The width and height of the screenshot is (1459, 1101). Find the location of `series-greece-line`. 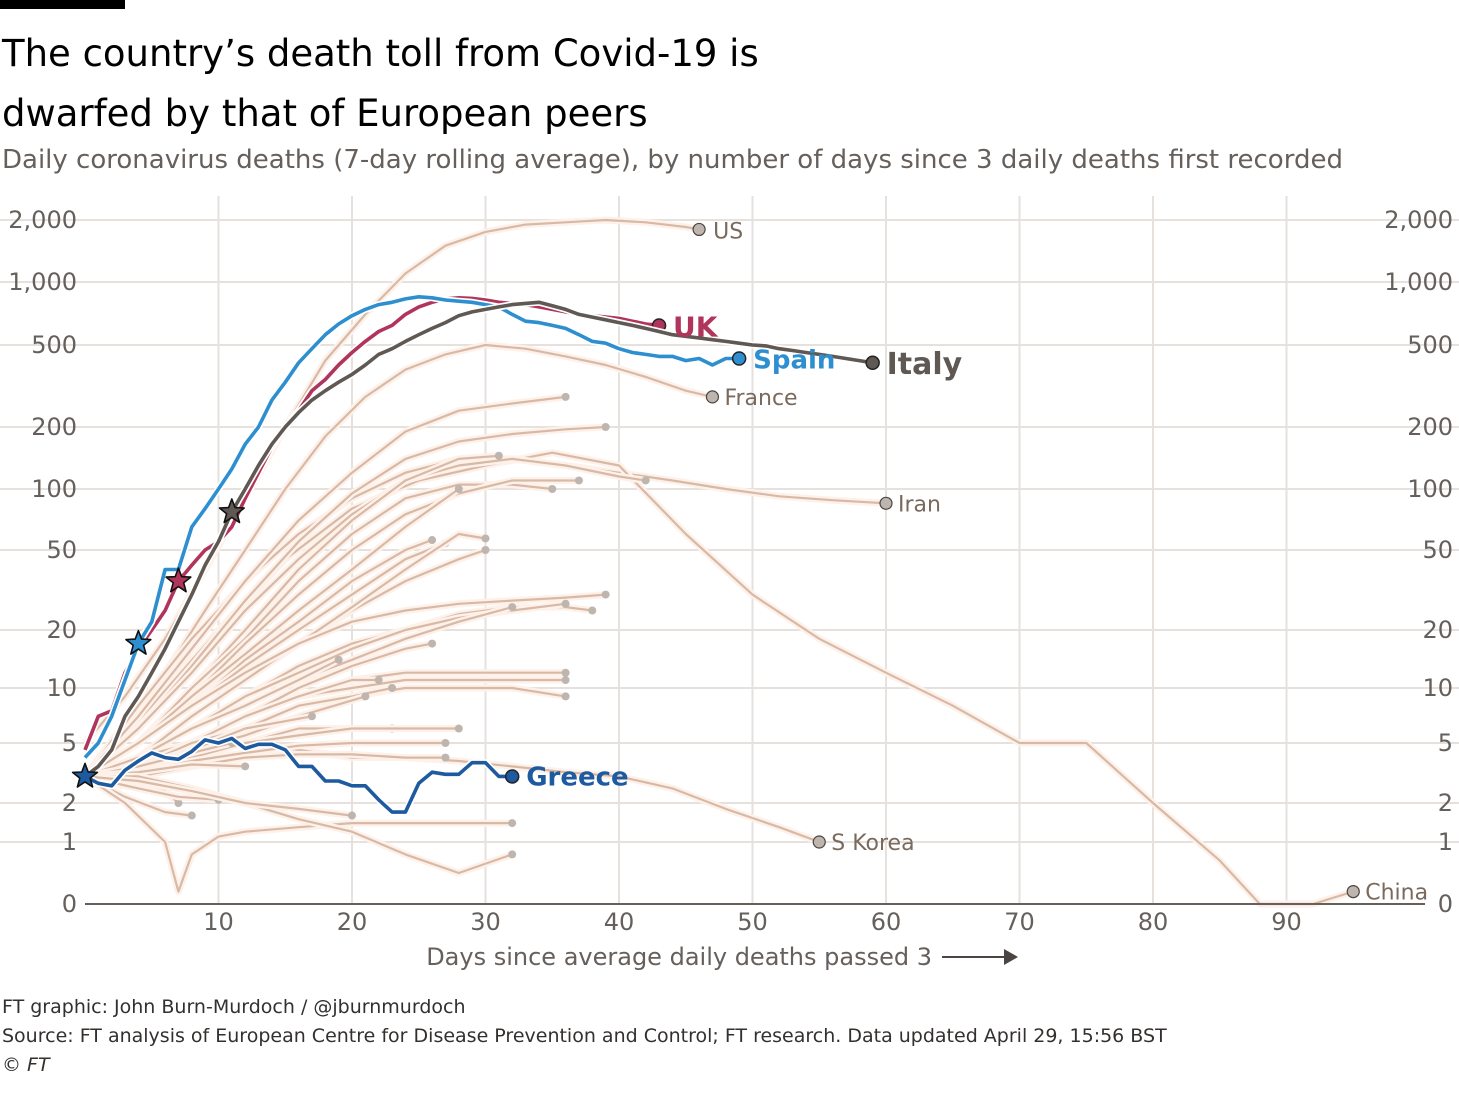

series-greece-line is located at coordinates (298, 775).